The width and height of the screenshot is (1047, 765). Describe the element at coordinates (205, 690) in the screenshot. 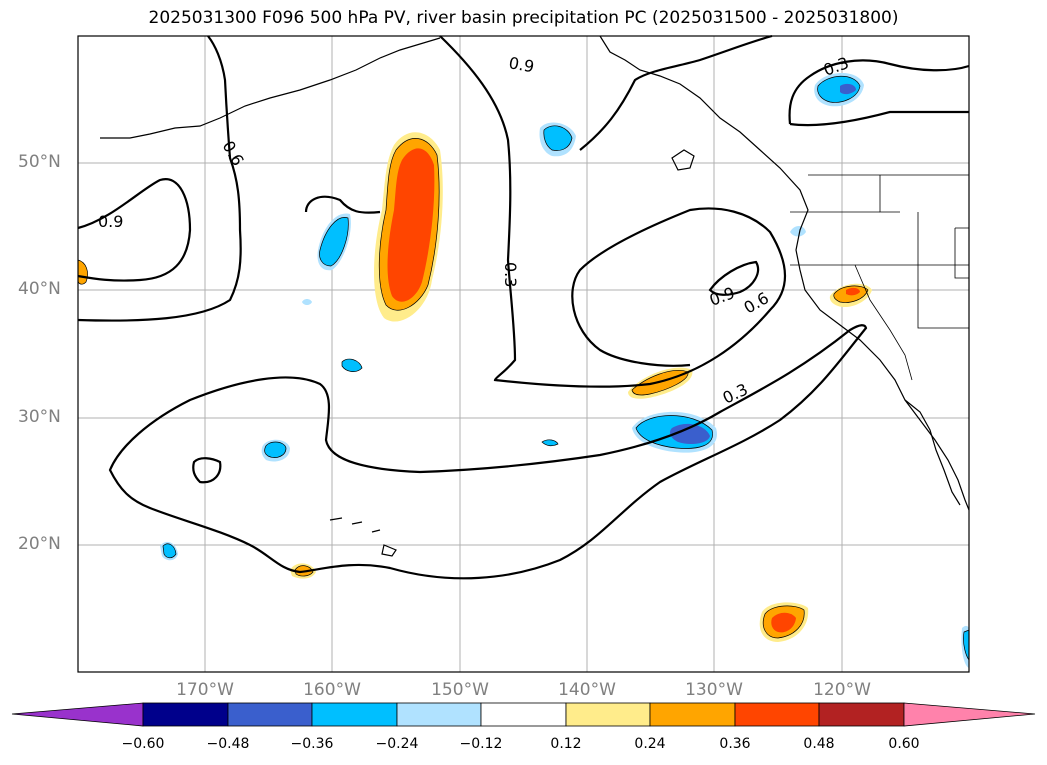

I see `lon-tick-label: 170°W` at that location.